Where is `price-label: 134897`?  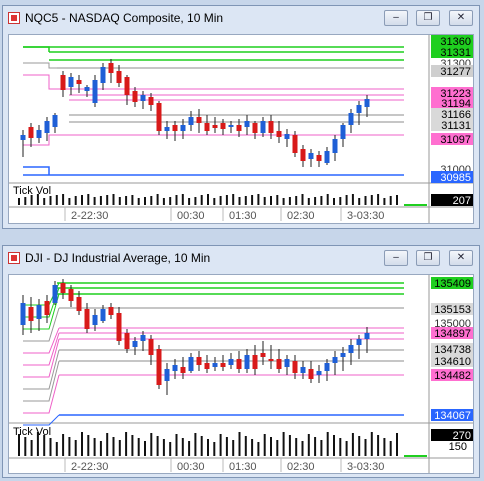
price-label: 134897 is located at coordinates (452, 334).